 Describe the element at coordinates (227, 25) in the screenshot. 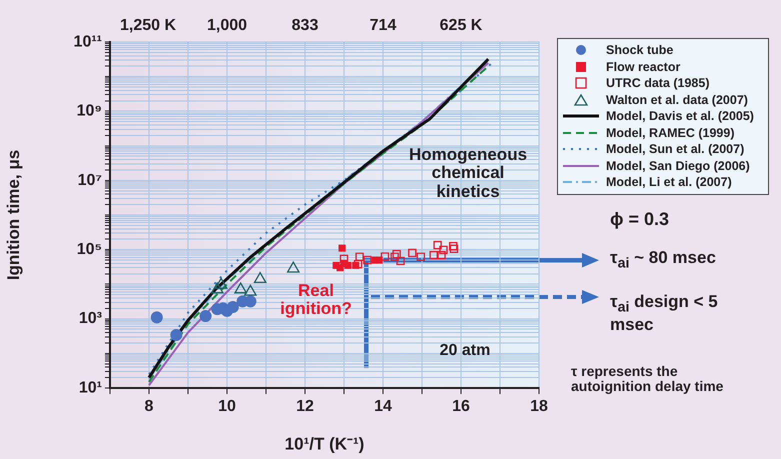

I see `text: 1,000` at that location.